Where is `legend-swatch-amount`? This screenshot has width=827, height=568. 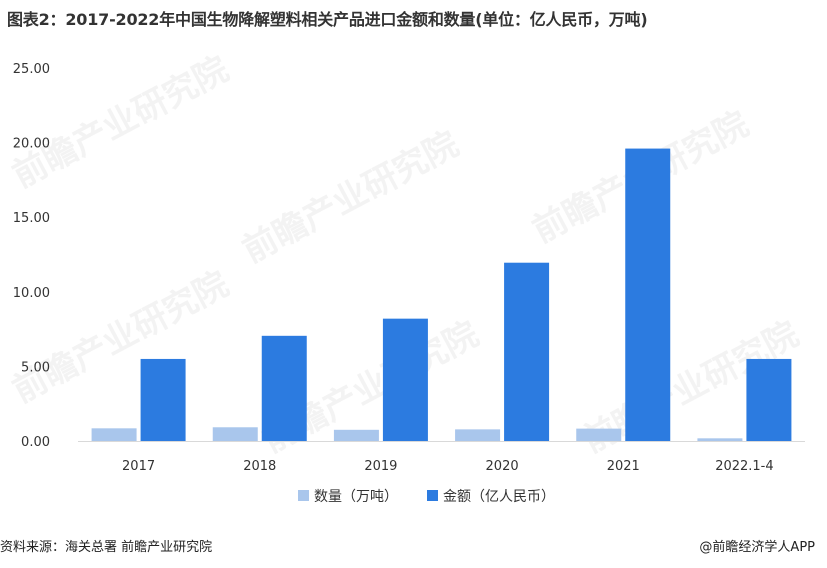
legend-swatch-amount is located at coordinates (432, 495).